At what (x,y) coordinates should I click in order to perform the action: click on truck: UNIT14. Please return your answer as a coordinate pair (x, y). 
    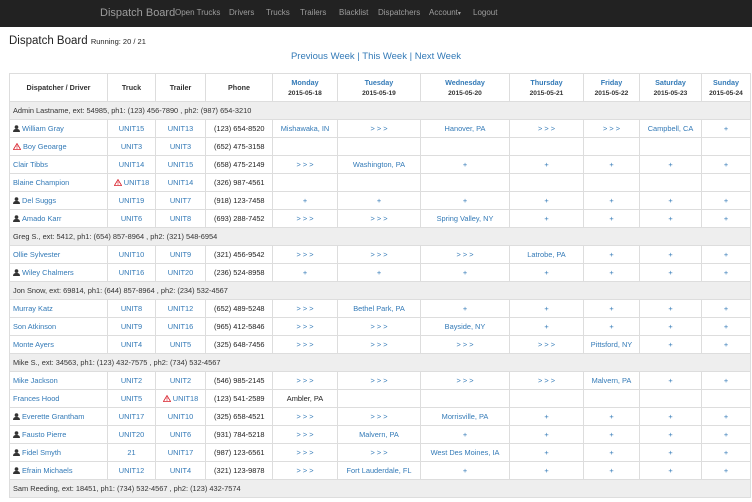
    Looking at the image, I should click on (131, 164).